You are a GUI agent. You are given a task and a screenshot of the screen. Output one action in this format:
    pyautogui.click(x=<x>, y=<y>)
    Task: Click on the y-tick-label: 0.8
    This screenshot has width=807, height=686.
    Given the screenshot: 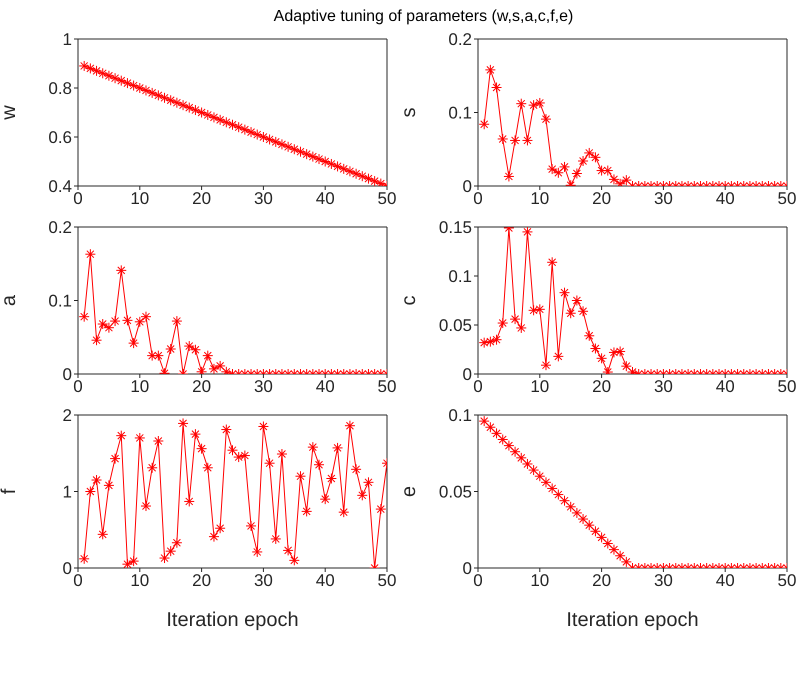 What is the action you would take?
    pyautogui.click(x=60, y=88)
    